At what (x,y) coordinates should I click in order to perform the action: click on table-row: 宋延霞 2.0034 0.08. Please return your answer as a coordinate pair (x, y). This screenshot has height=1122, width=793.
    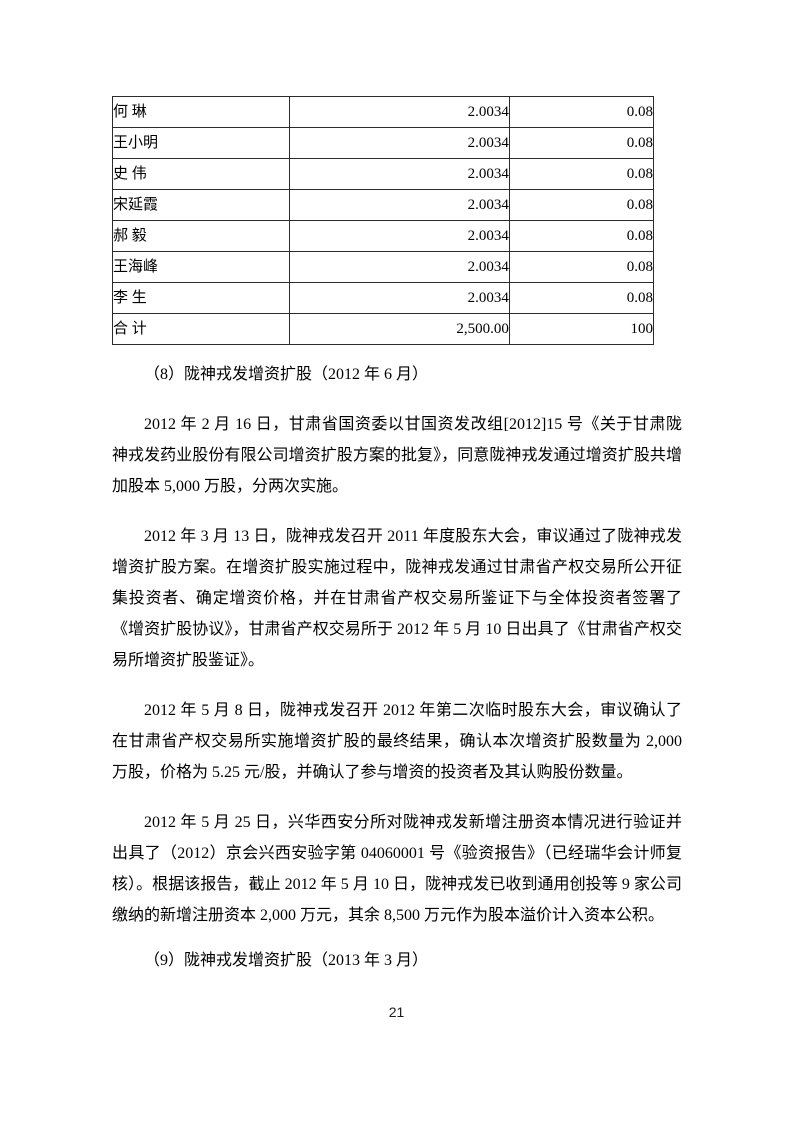
    Looking at the image, I should click on (383, 205).